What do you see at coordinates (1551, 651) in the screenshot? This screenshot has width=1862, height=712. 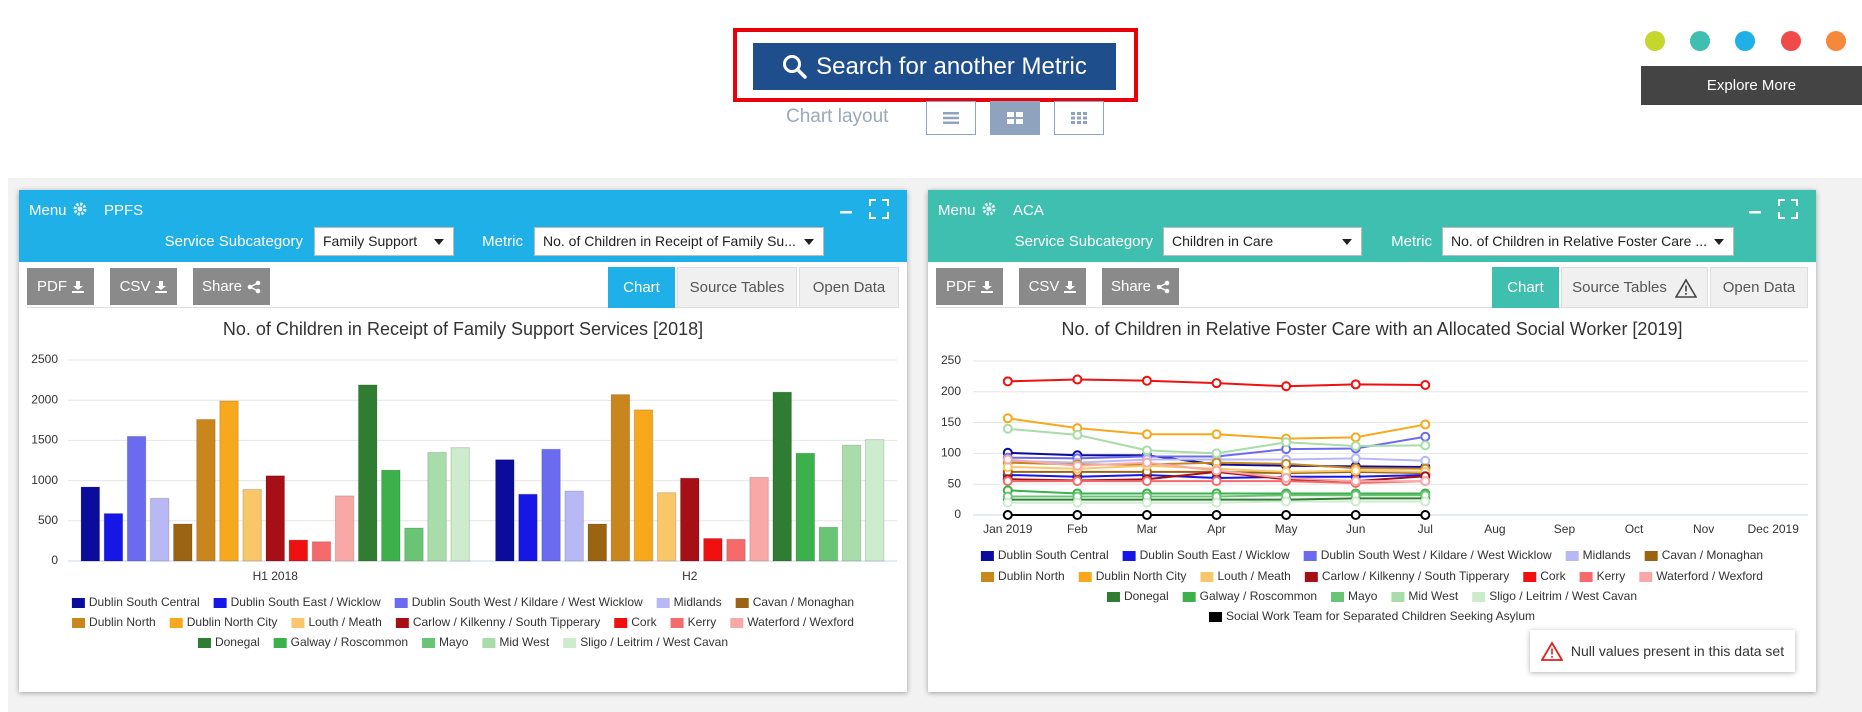 I see `warning-icon` at bounding box center [1551, 651].